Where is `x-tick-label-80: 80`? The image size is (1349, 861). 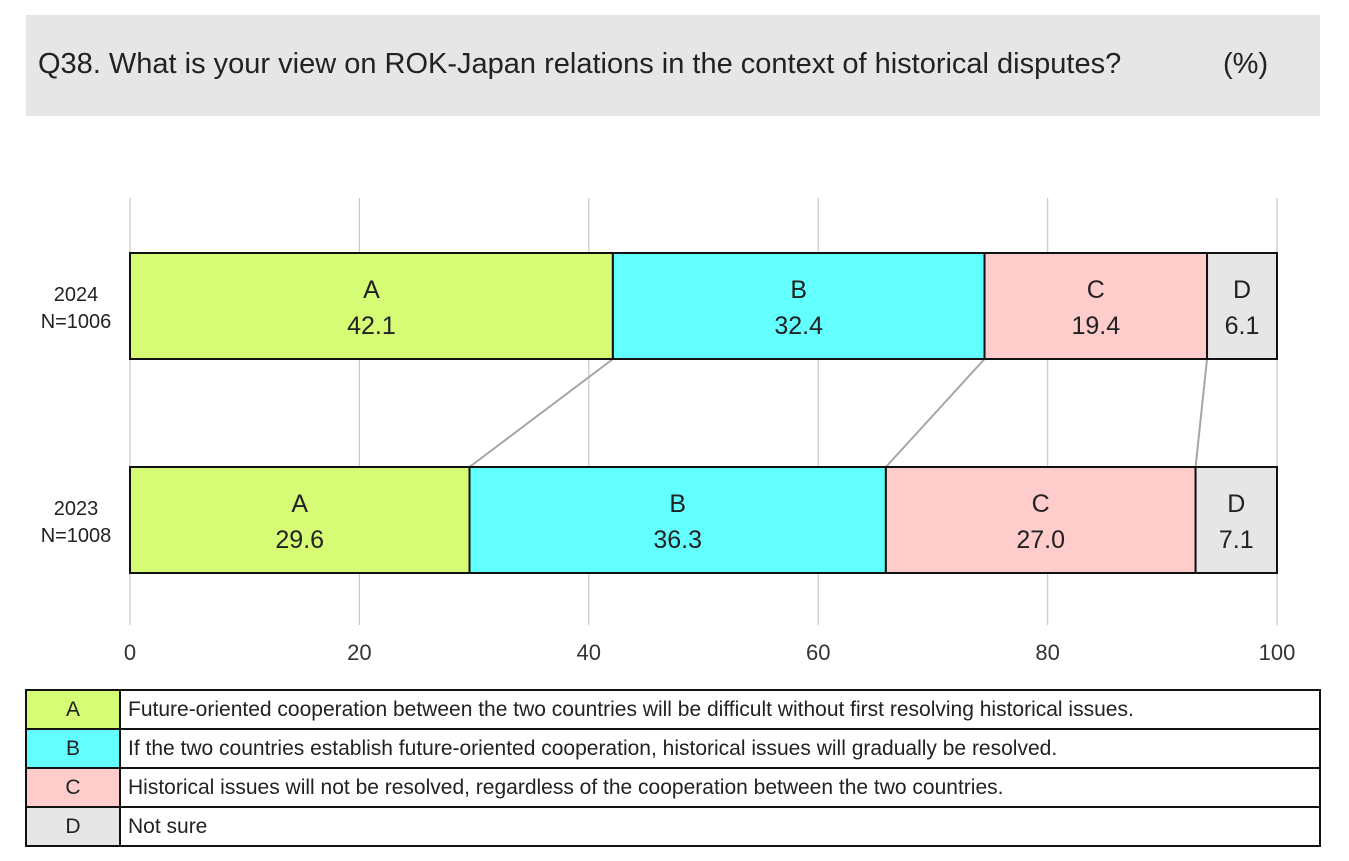 x-tick-label-80: 80 is located at coordinates (1047, 652).